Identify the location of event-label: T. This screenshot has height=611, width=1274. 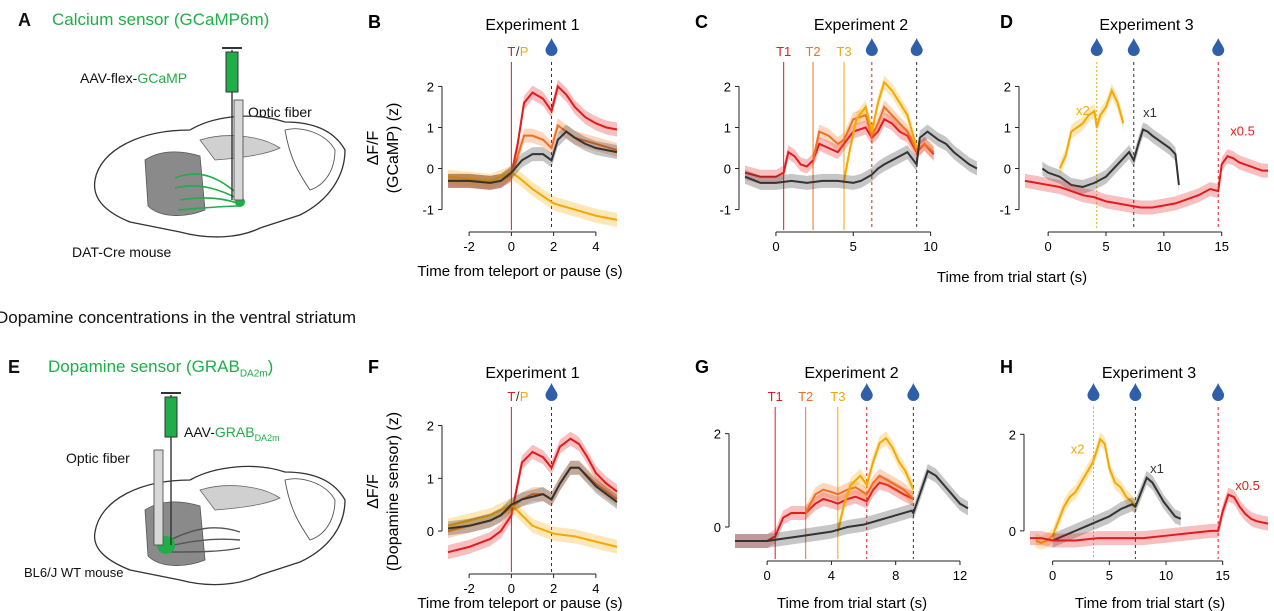
(511, 51).